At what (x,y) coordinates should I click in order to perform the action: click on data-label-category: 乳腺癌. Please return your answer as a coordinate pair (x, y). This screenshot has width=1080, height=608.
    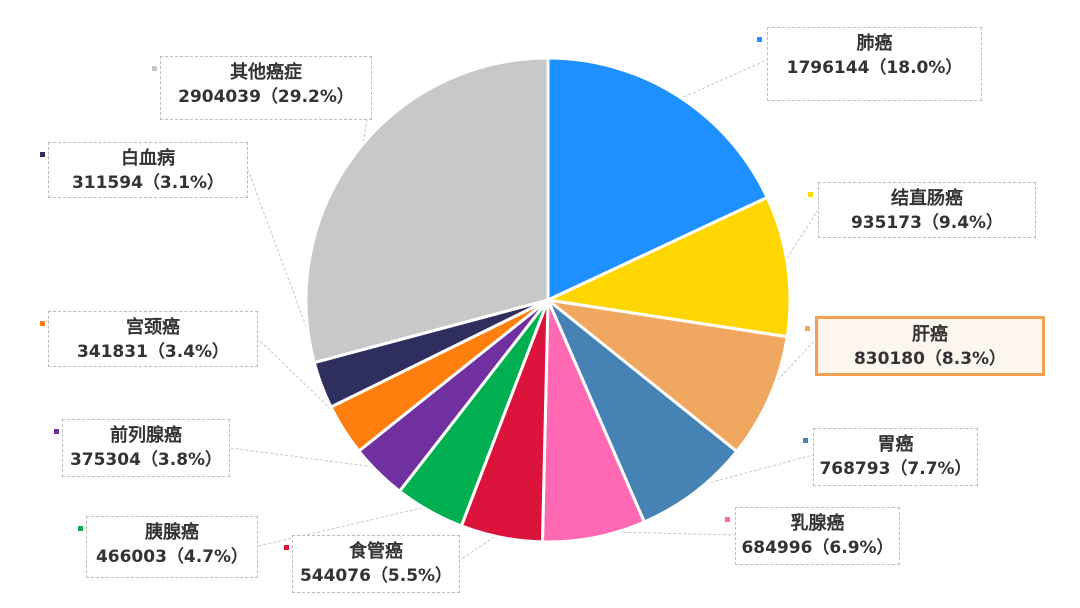
    Looking at the image, I should click on (817, 523).